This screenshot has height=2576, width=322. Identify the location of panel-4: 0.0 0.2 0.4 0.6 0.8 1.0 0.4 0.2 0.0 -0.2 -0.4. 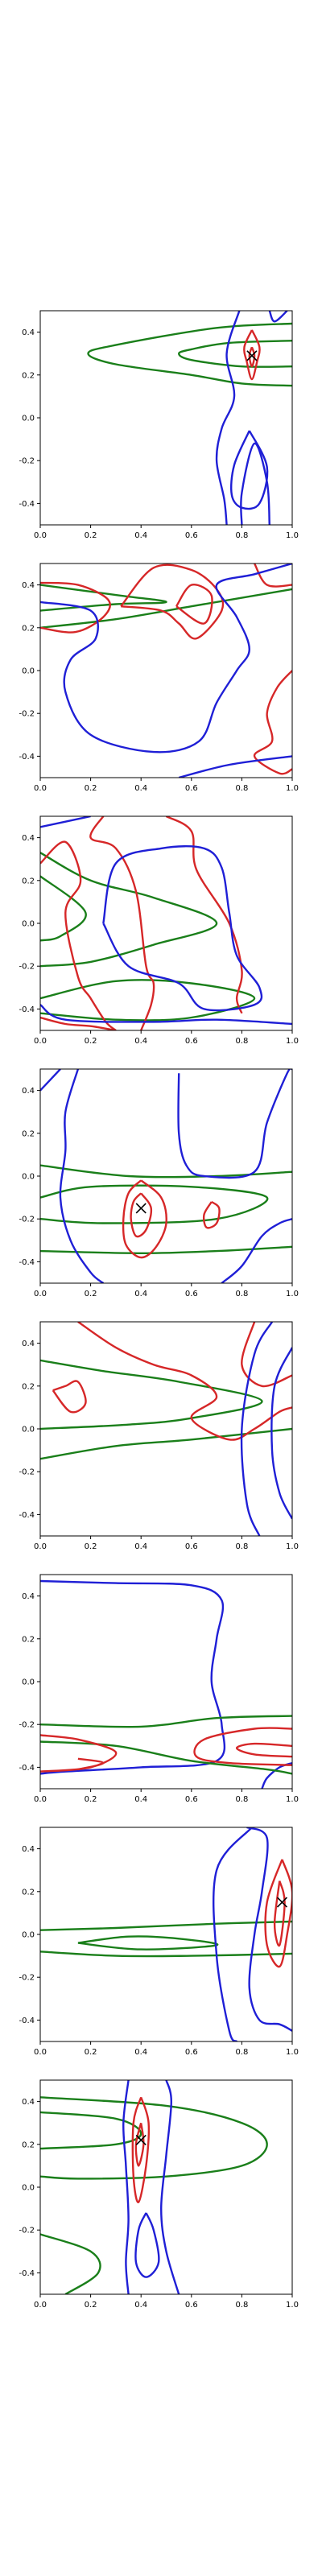
(159, 1183).